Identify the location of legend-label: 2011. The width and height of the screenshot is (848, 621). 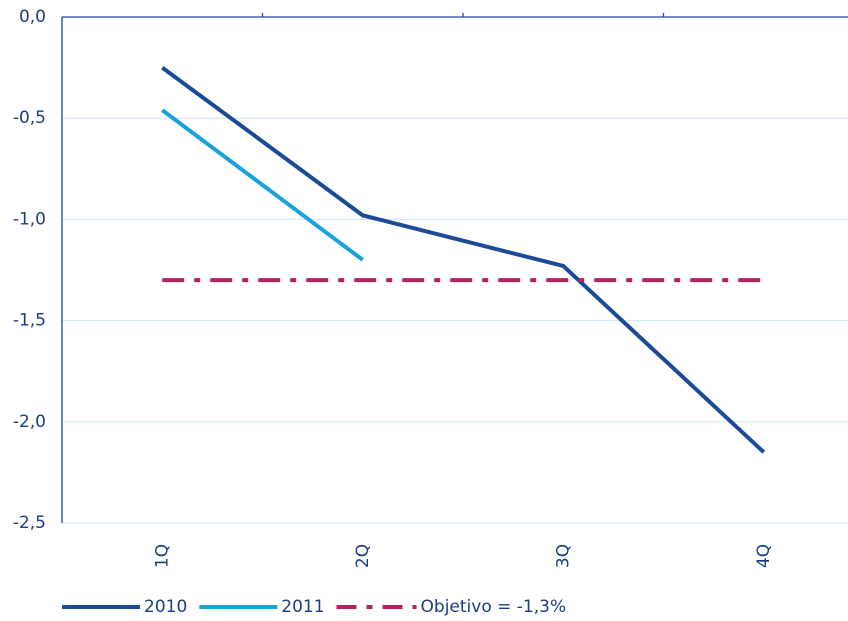
(302, 607).